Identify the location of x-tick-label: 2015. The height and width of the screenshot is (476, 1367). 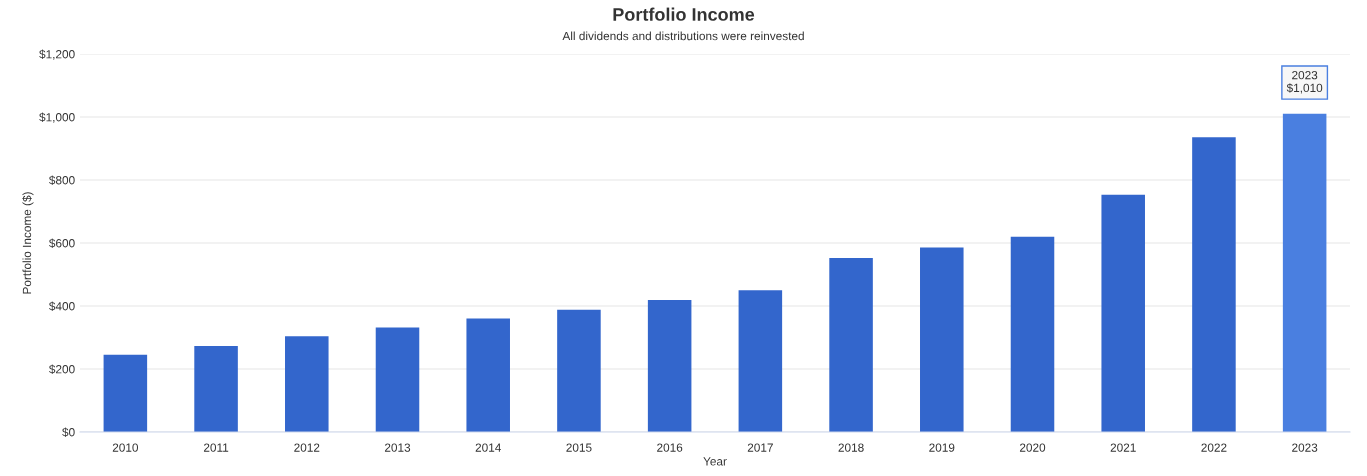
(579, 447).